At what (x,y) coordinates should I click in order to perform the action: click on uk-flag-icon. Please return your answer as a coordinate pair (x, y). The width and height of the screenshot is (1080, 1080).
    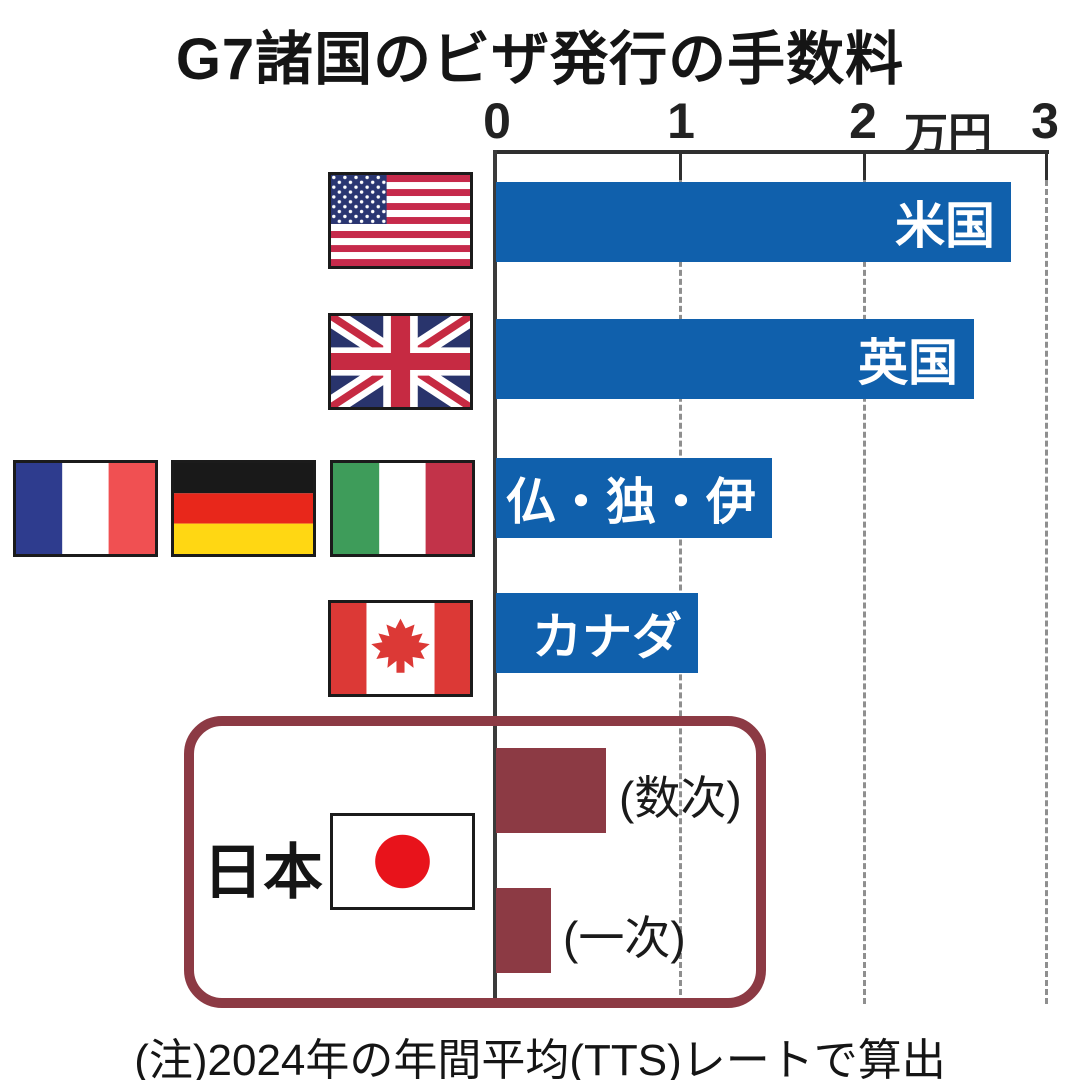
    Looking at the image, I should click on (400, 361).